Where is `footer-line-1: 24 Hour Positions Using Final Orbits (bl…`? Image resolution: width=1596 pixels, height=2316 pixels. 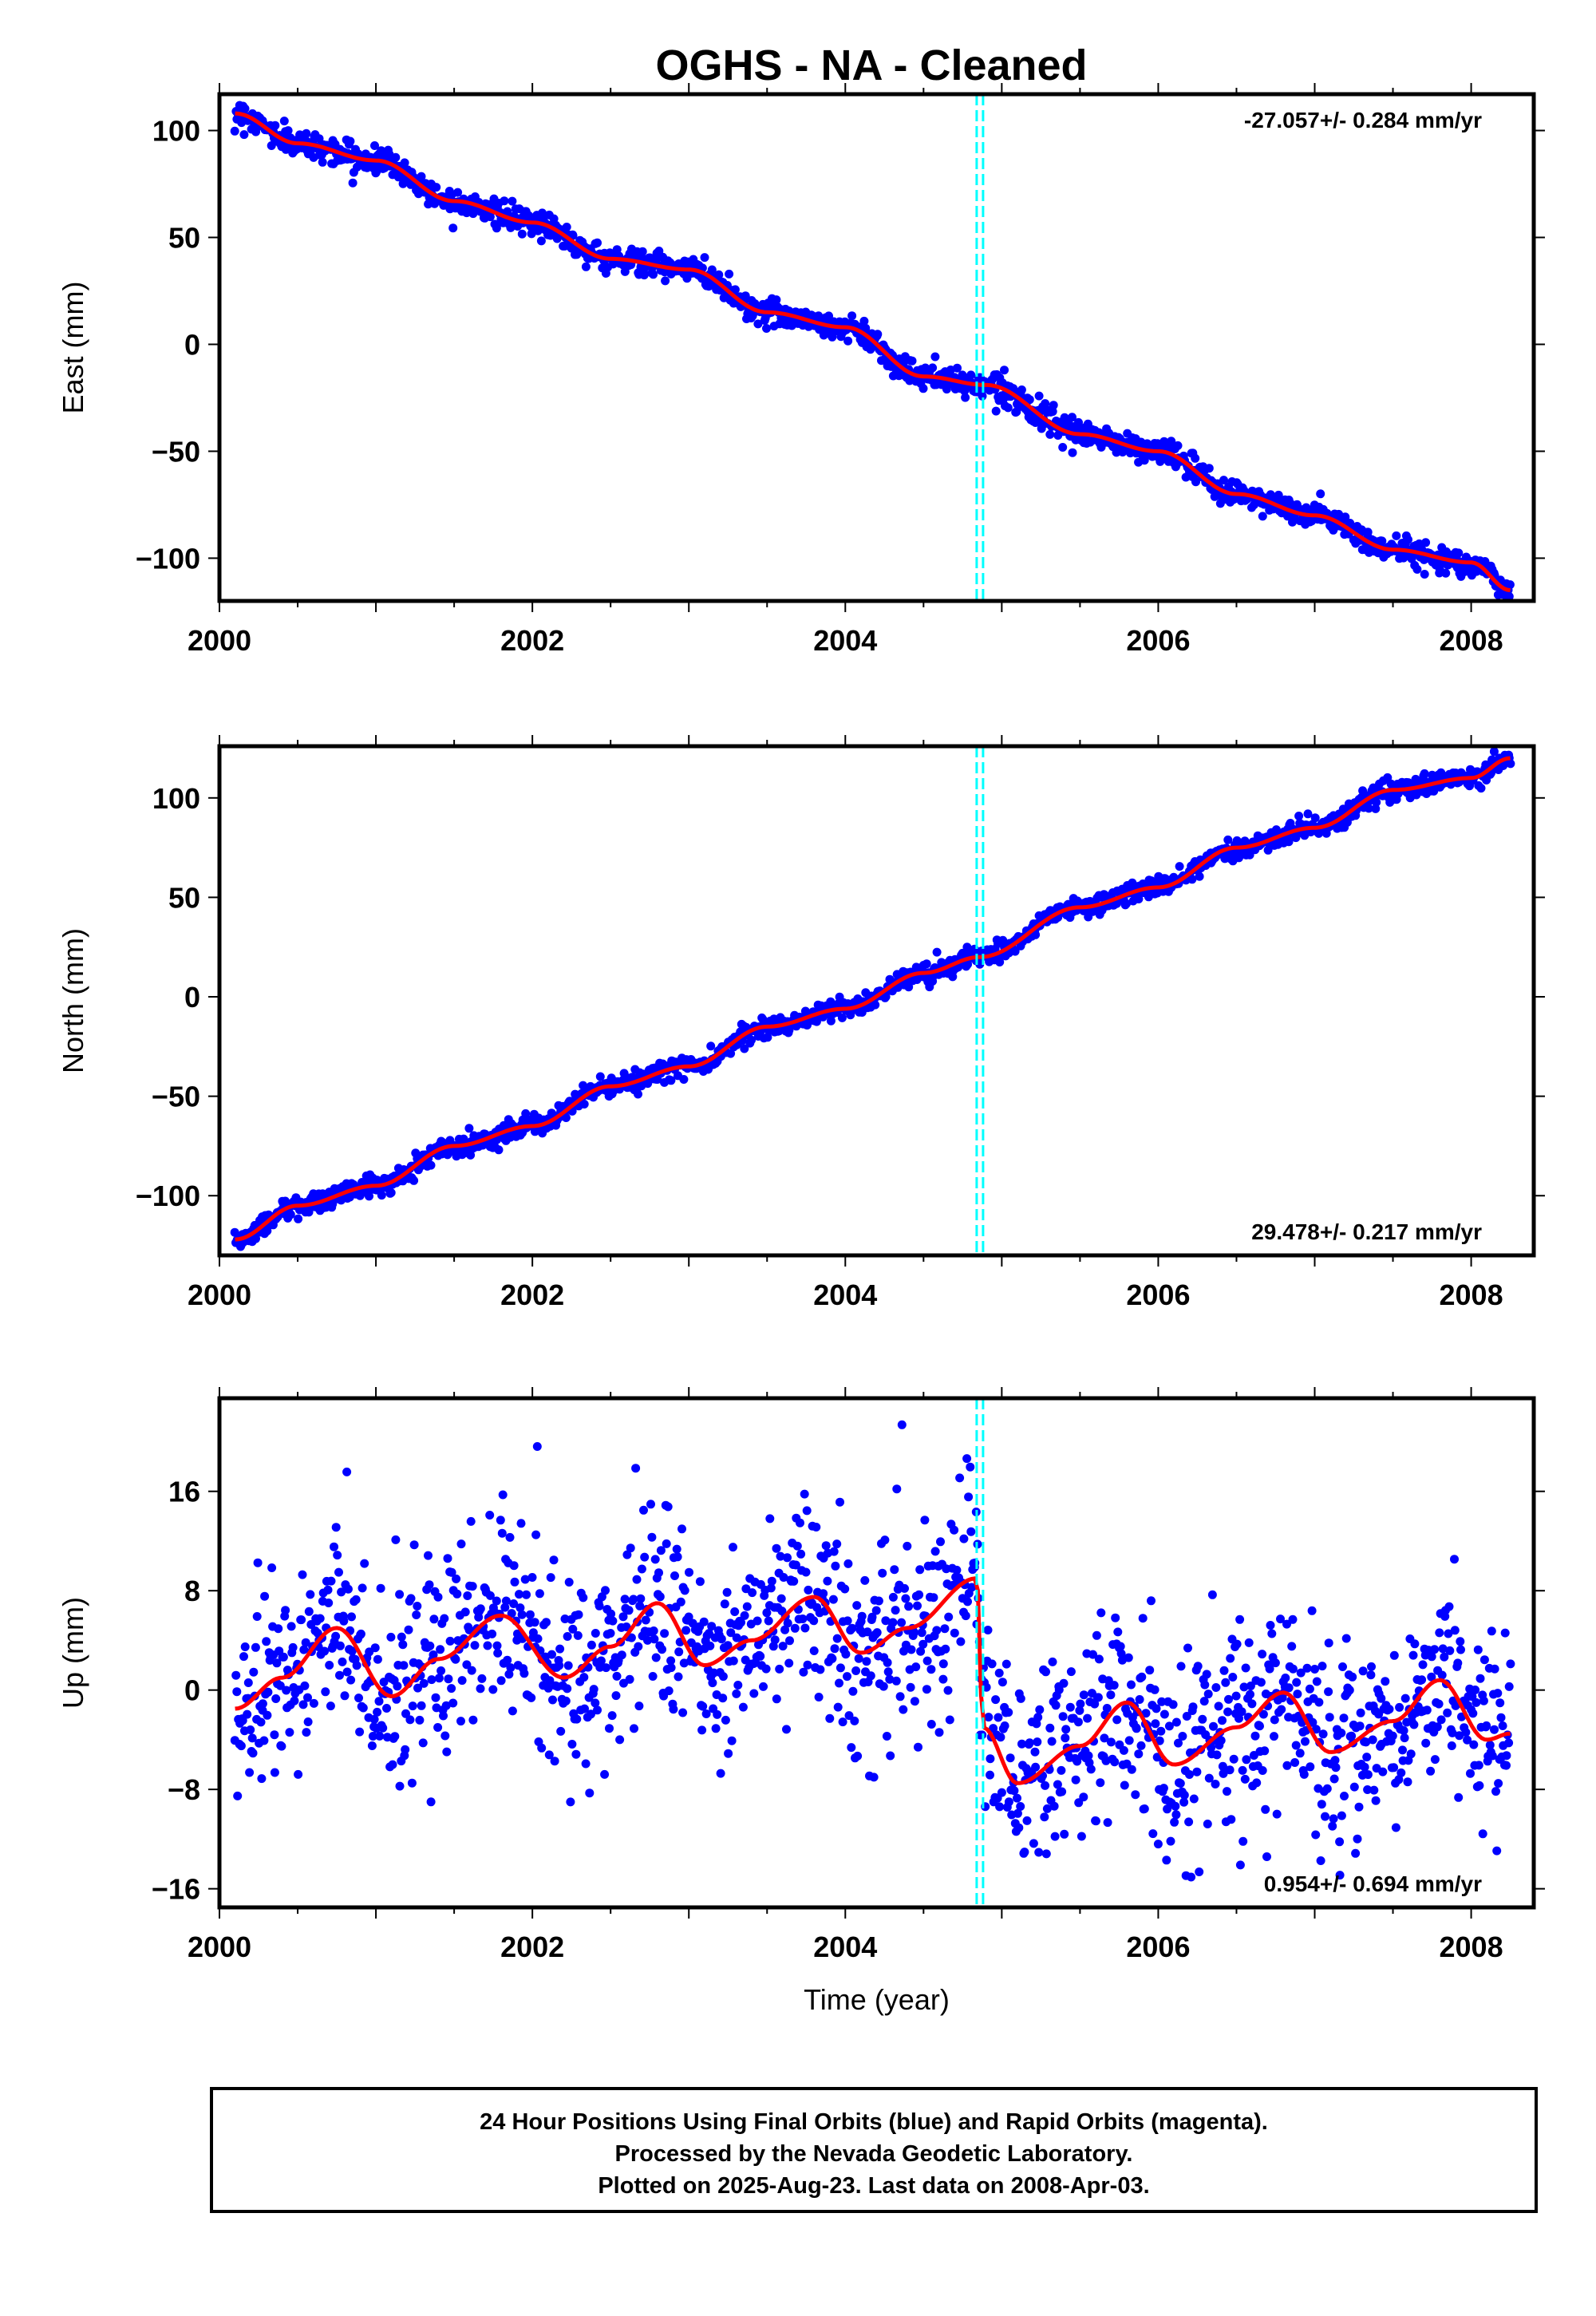
footer-line-1: 24 Hour Positions Using Final Orbits (bl… is located at coordinates (874, 2122).